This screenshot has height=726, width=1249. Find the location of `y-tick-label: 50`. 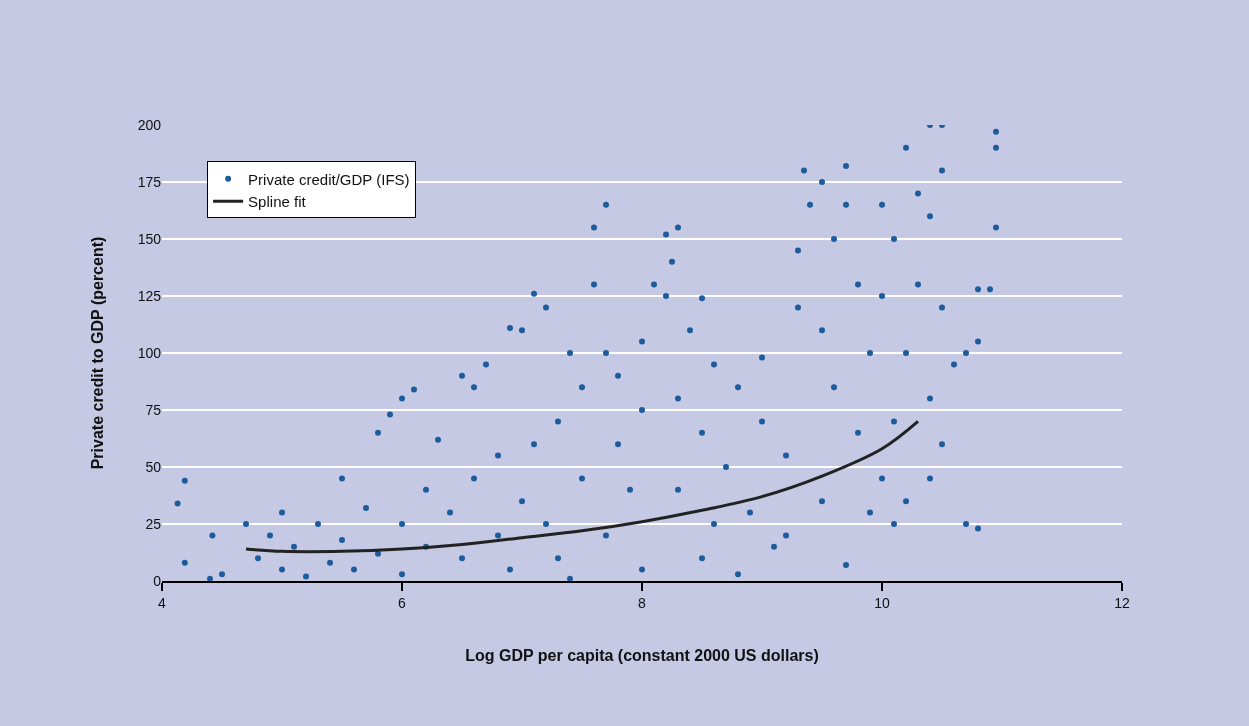

y-tick-label: 50 is located at coordinates (153, 466).